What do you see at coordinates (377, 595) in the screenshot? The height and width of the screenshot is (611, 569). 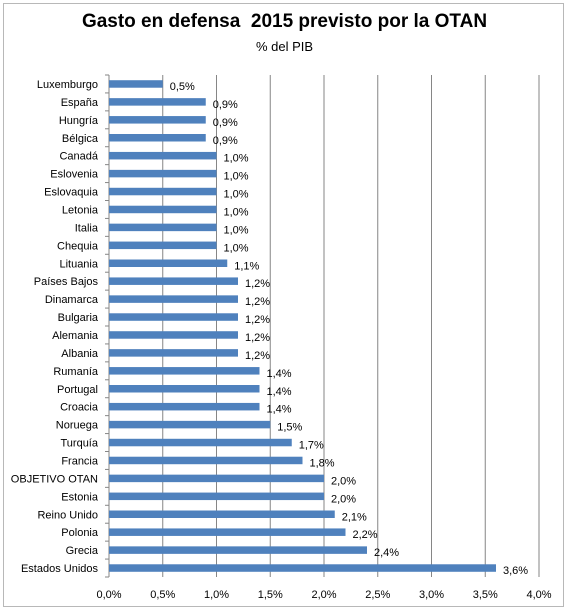 I see `x-tick-label: 2,5%` at bounding box center [377, 595].